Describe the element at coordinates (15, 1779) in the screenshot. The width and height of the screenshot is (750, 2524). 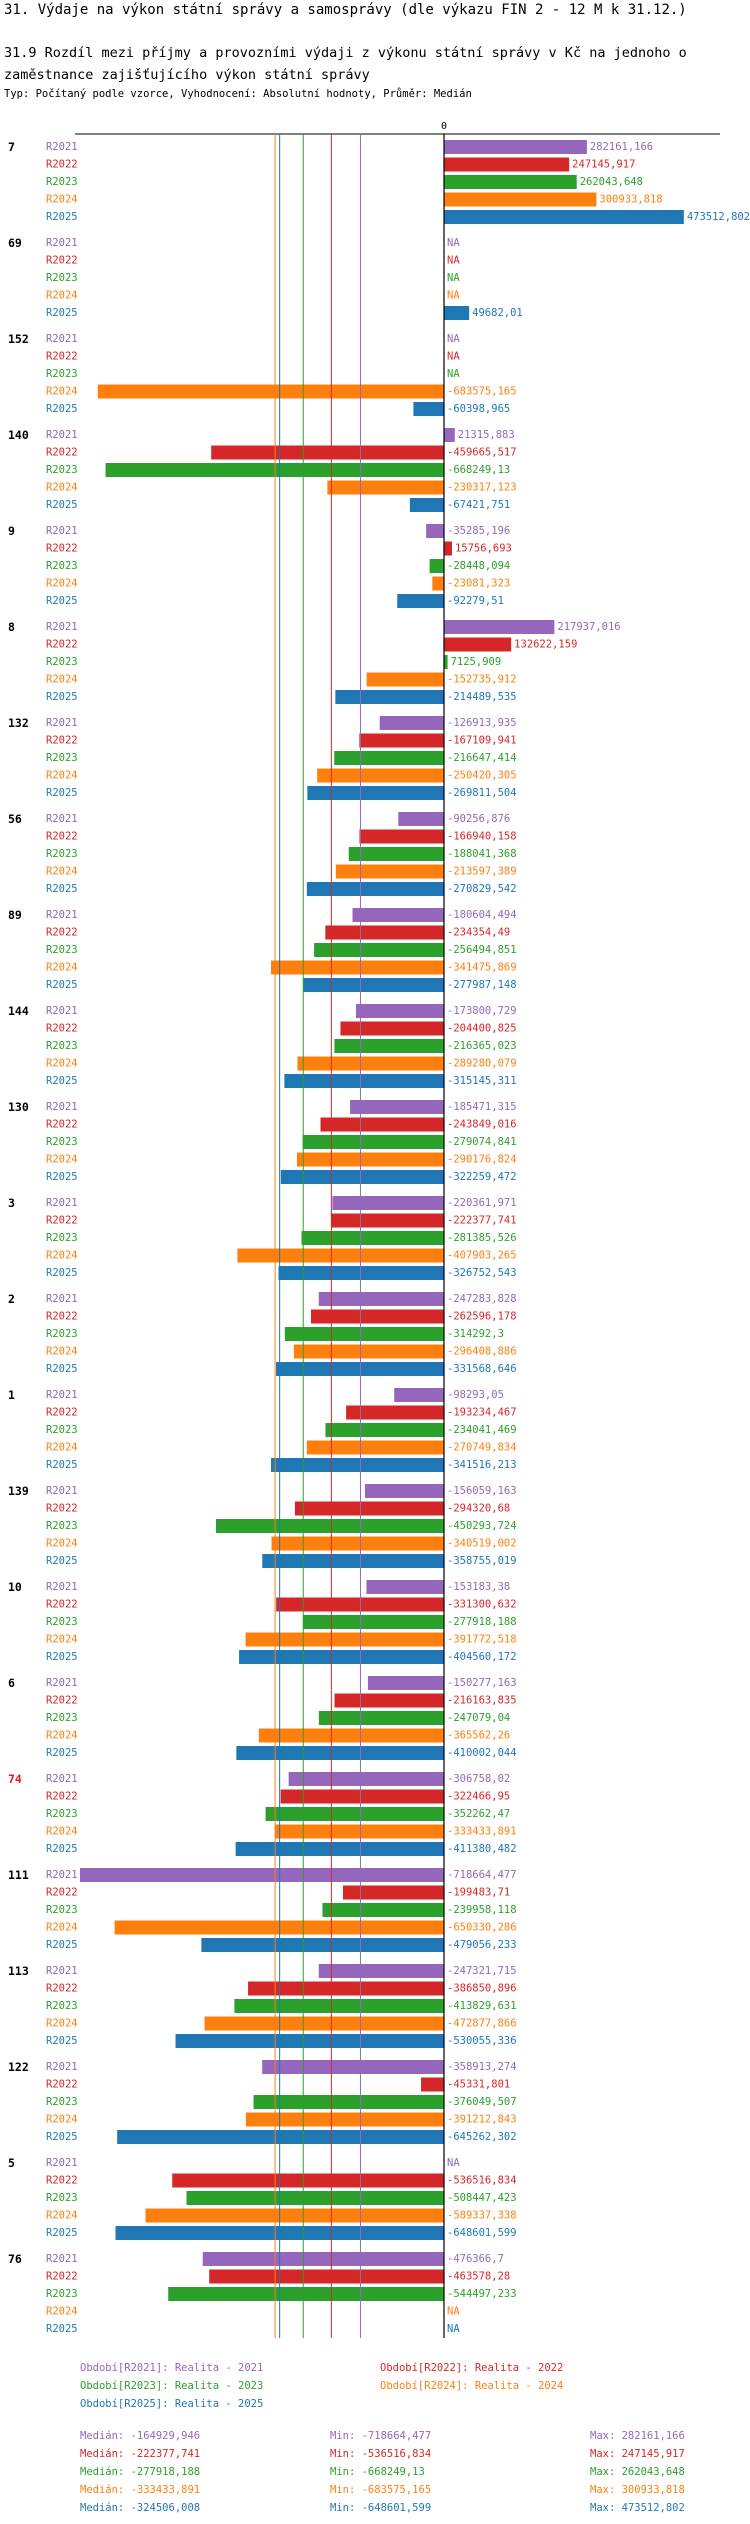
I see `category-label: 74` at that location.